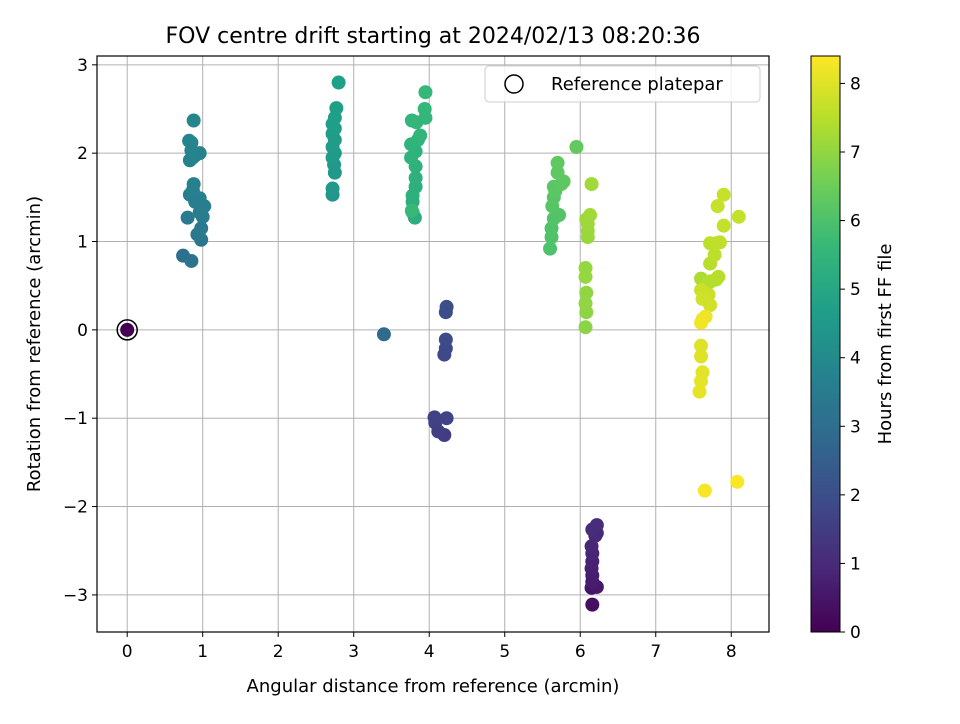 This screenshot has width=960, height=724. I want to click on x-tick-label: 5, so click(504, 652).